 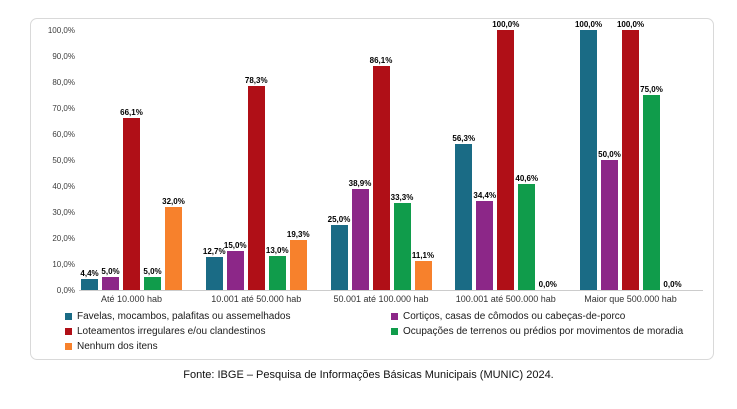 I want to click on bar-column: 50,0%, so click(x=609, y=160).